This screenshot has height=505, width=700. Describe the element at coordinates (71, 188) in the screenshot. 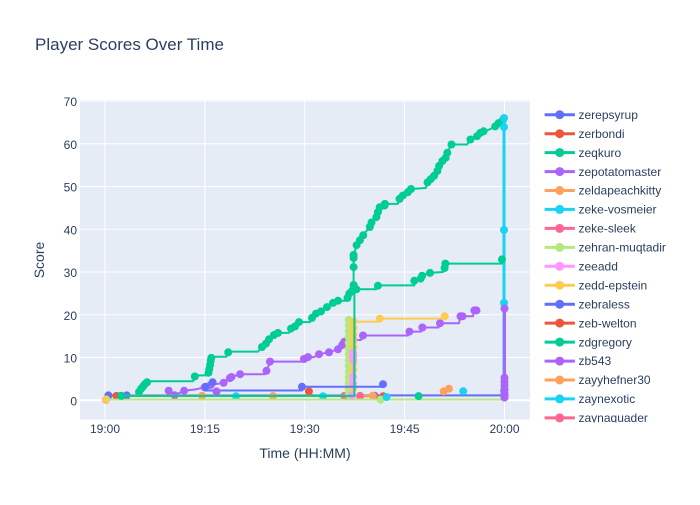

I see `svg-text: 50` at that location.